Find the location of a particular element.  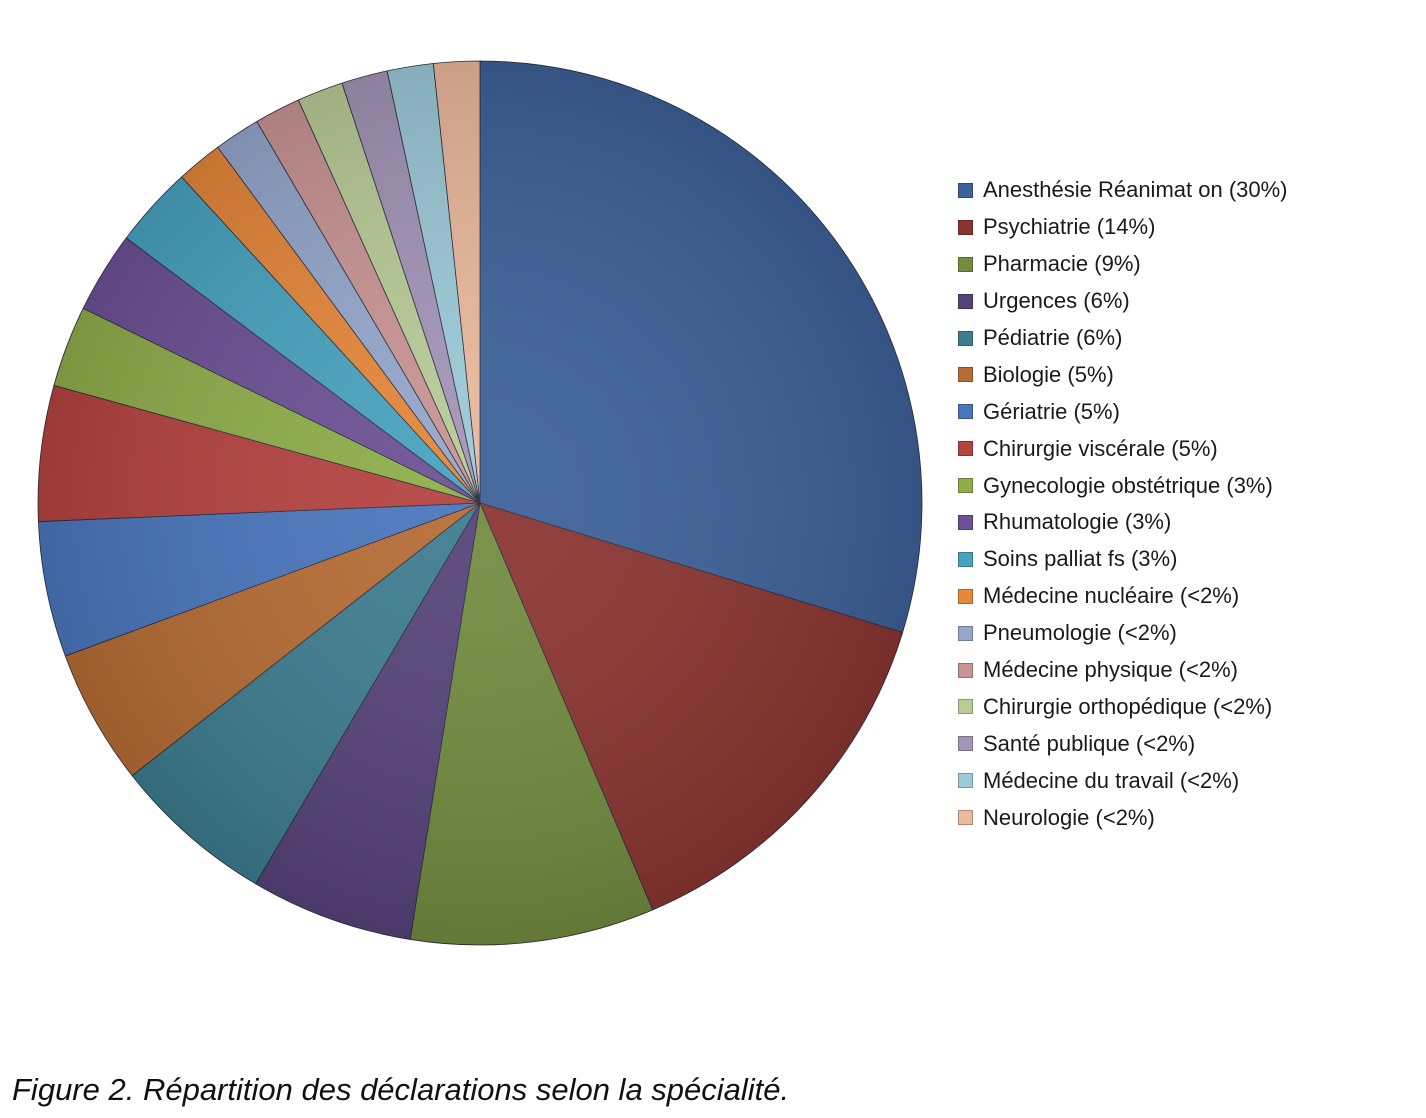

legend-item: Chirurgie viscérale (5%) is located at coordinates (1188, 448).